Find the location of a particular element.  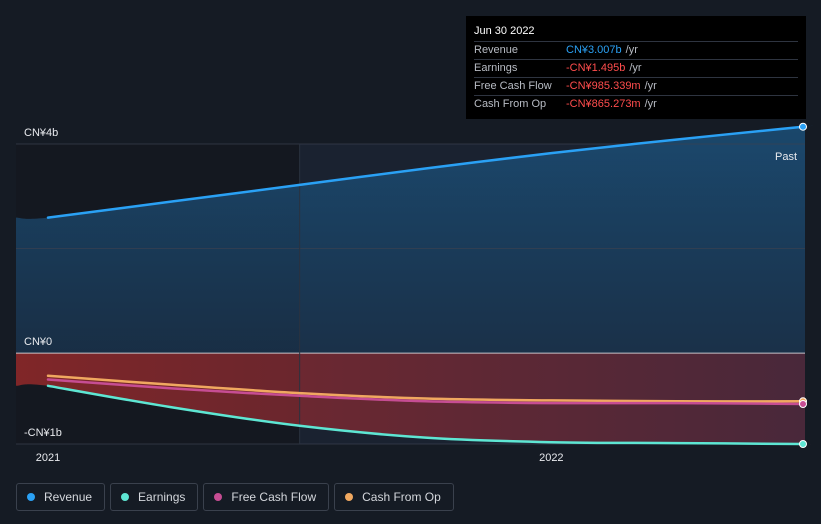

series-end-point-earnings is located at coordinates (803, 444).